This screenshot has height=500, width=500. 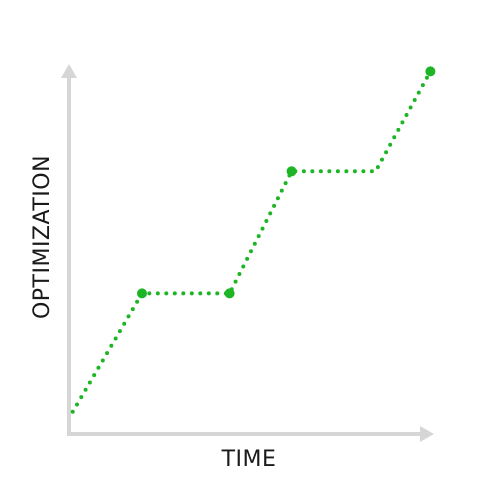 What do you see at coordinates (427, 434) in the screenshot?
I see `x-axis-arrowhead` at bounding box center [427, 434].